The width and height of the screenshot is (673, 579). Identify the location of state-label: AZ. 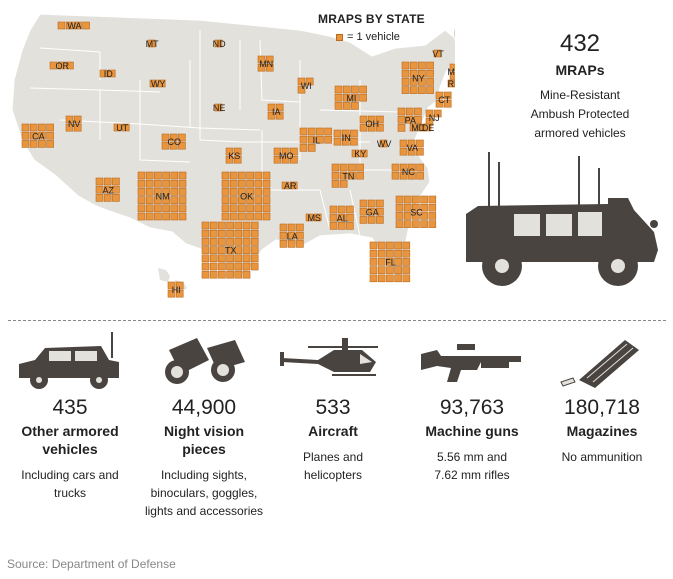
(109, 190).